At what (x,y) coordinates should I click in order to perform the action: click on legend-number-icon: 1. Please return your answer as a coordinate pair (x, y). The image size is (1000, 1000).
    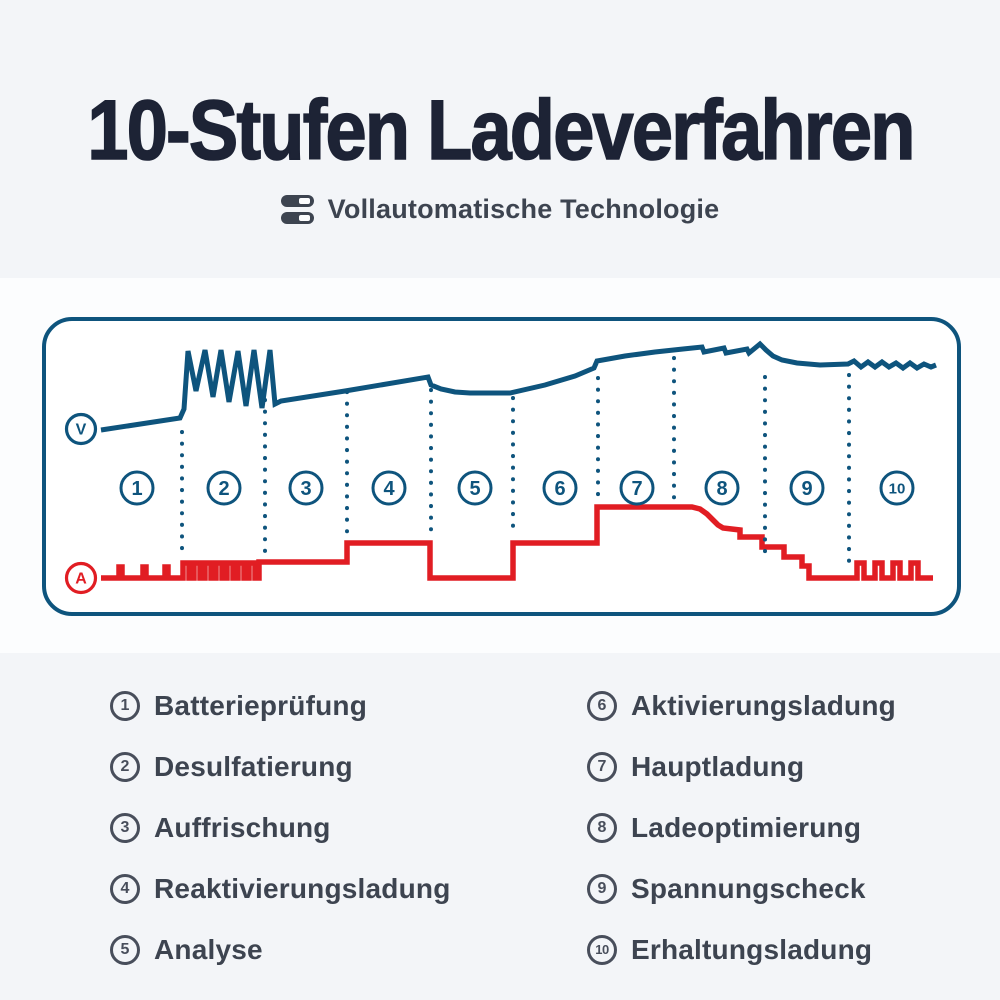
    Looking at the image, I should click on (125, 706).